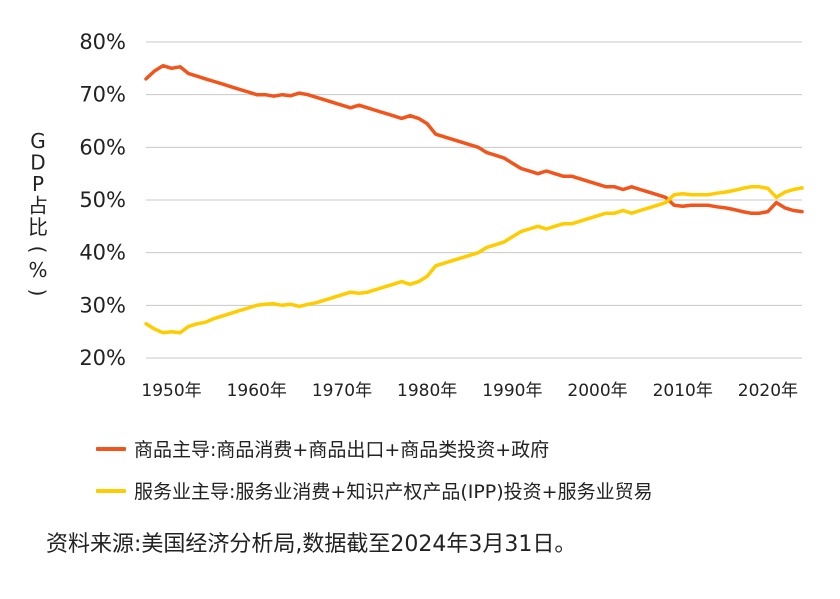 The width and height of the screenshot is (840, 599). What do you see at coordinates (38, 250) in the screenshot?
I see `y-axis-label-char: (` at bounding box center [38, 250].